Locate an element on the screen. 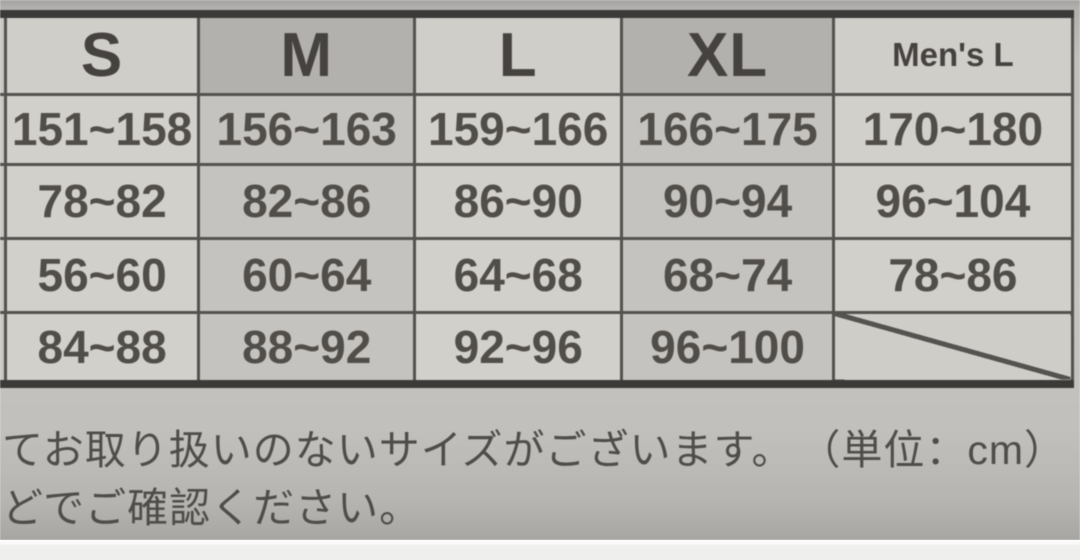  header-size-l: L is located at coordinates (518, 54).